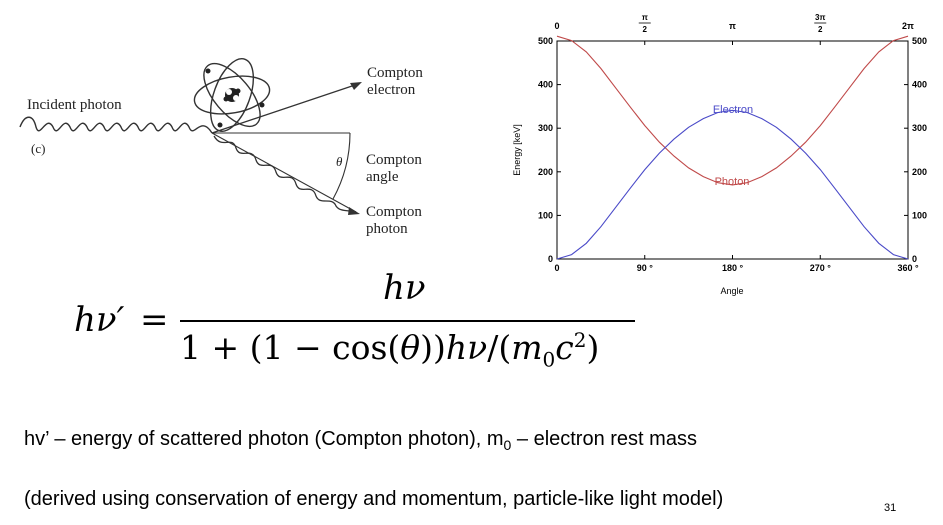 The height and width of the screenshot is (525, 943). What do you see at coordinates (517, 150) in the screenshot?
I see `y-axis-label: Energy [keV]` at bounding box center [517, 150].